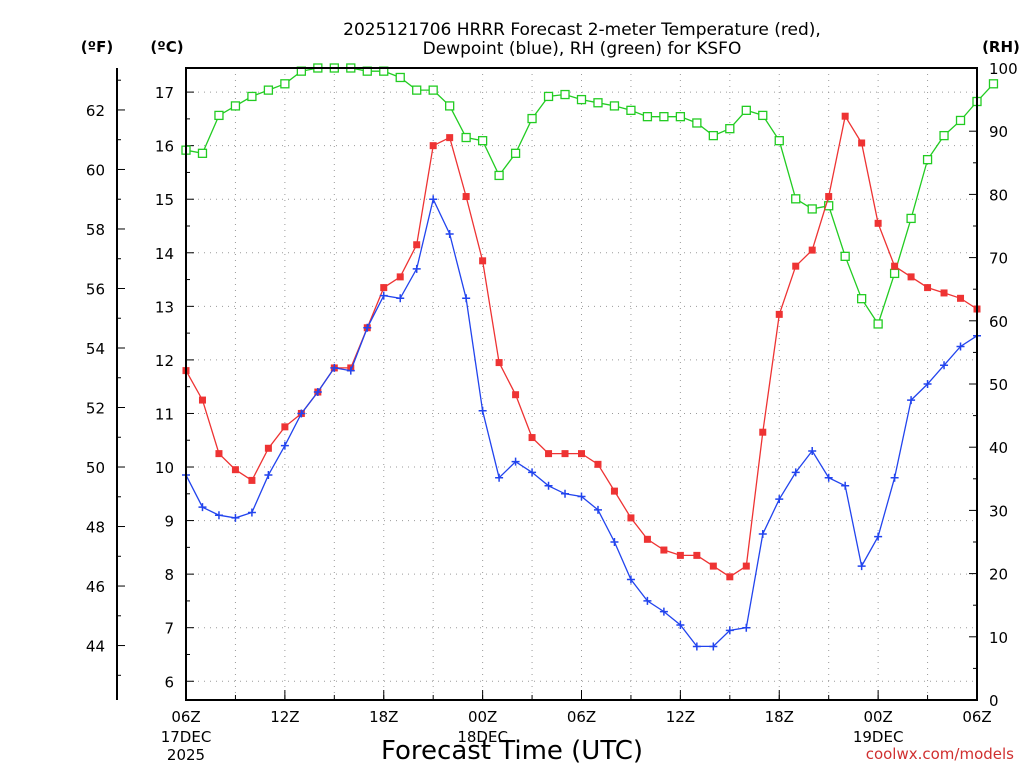 This screenshot has width=1024, height=768. Describe the element at coordinates (164, 468) in the screenshot. I see `celsius-tick-label: 10` at that location.